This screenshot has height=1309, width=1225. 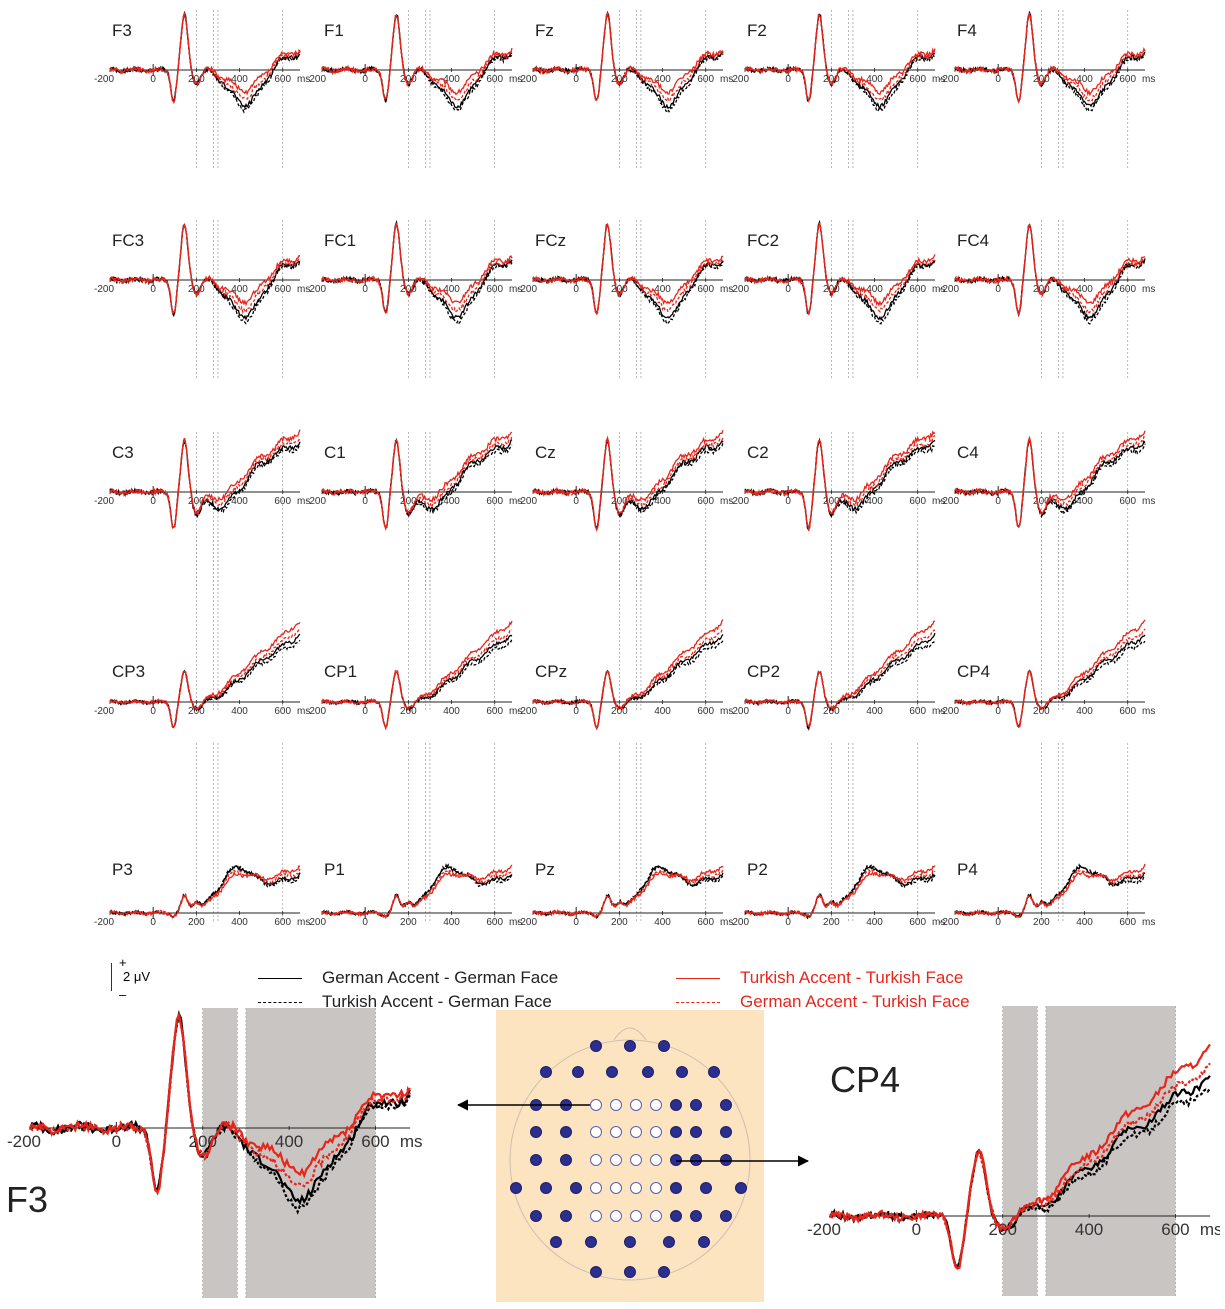 What do you see at coordinates (545, 452) in the screenshot?
I see `channel-label: Cz` at bounding box center [545, 452].